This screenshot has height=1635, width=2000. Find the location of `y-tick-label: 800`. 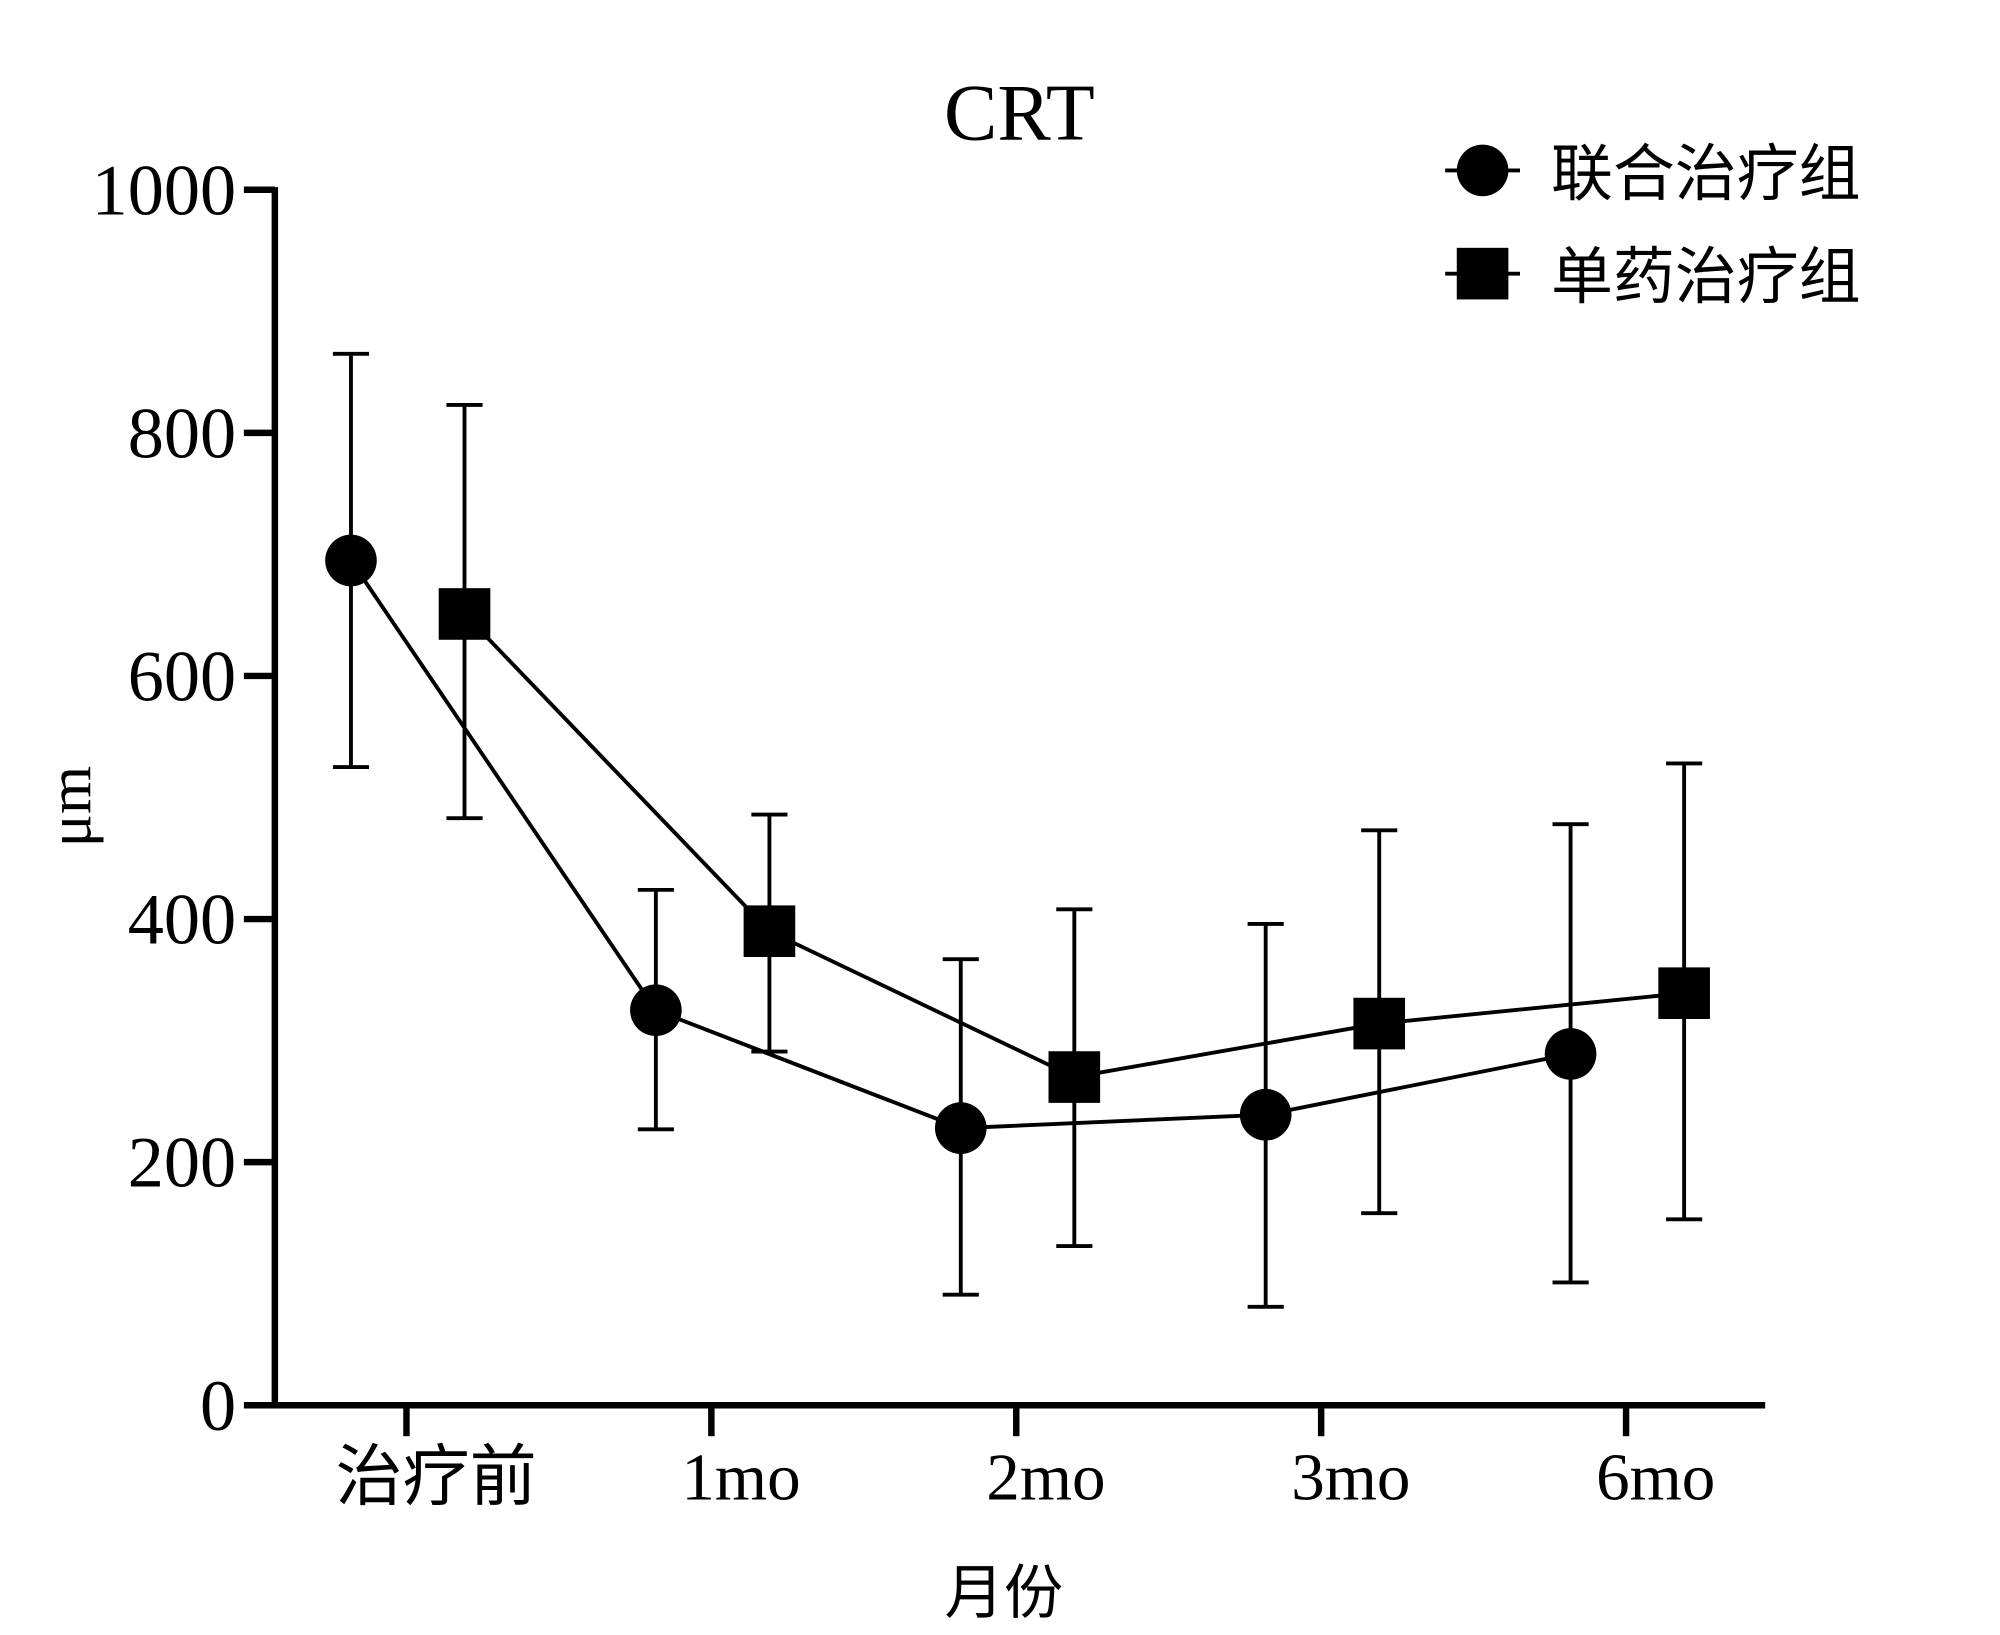

y-tick-label: 800 is located at coordinates (182, 433).